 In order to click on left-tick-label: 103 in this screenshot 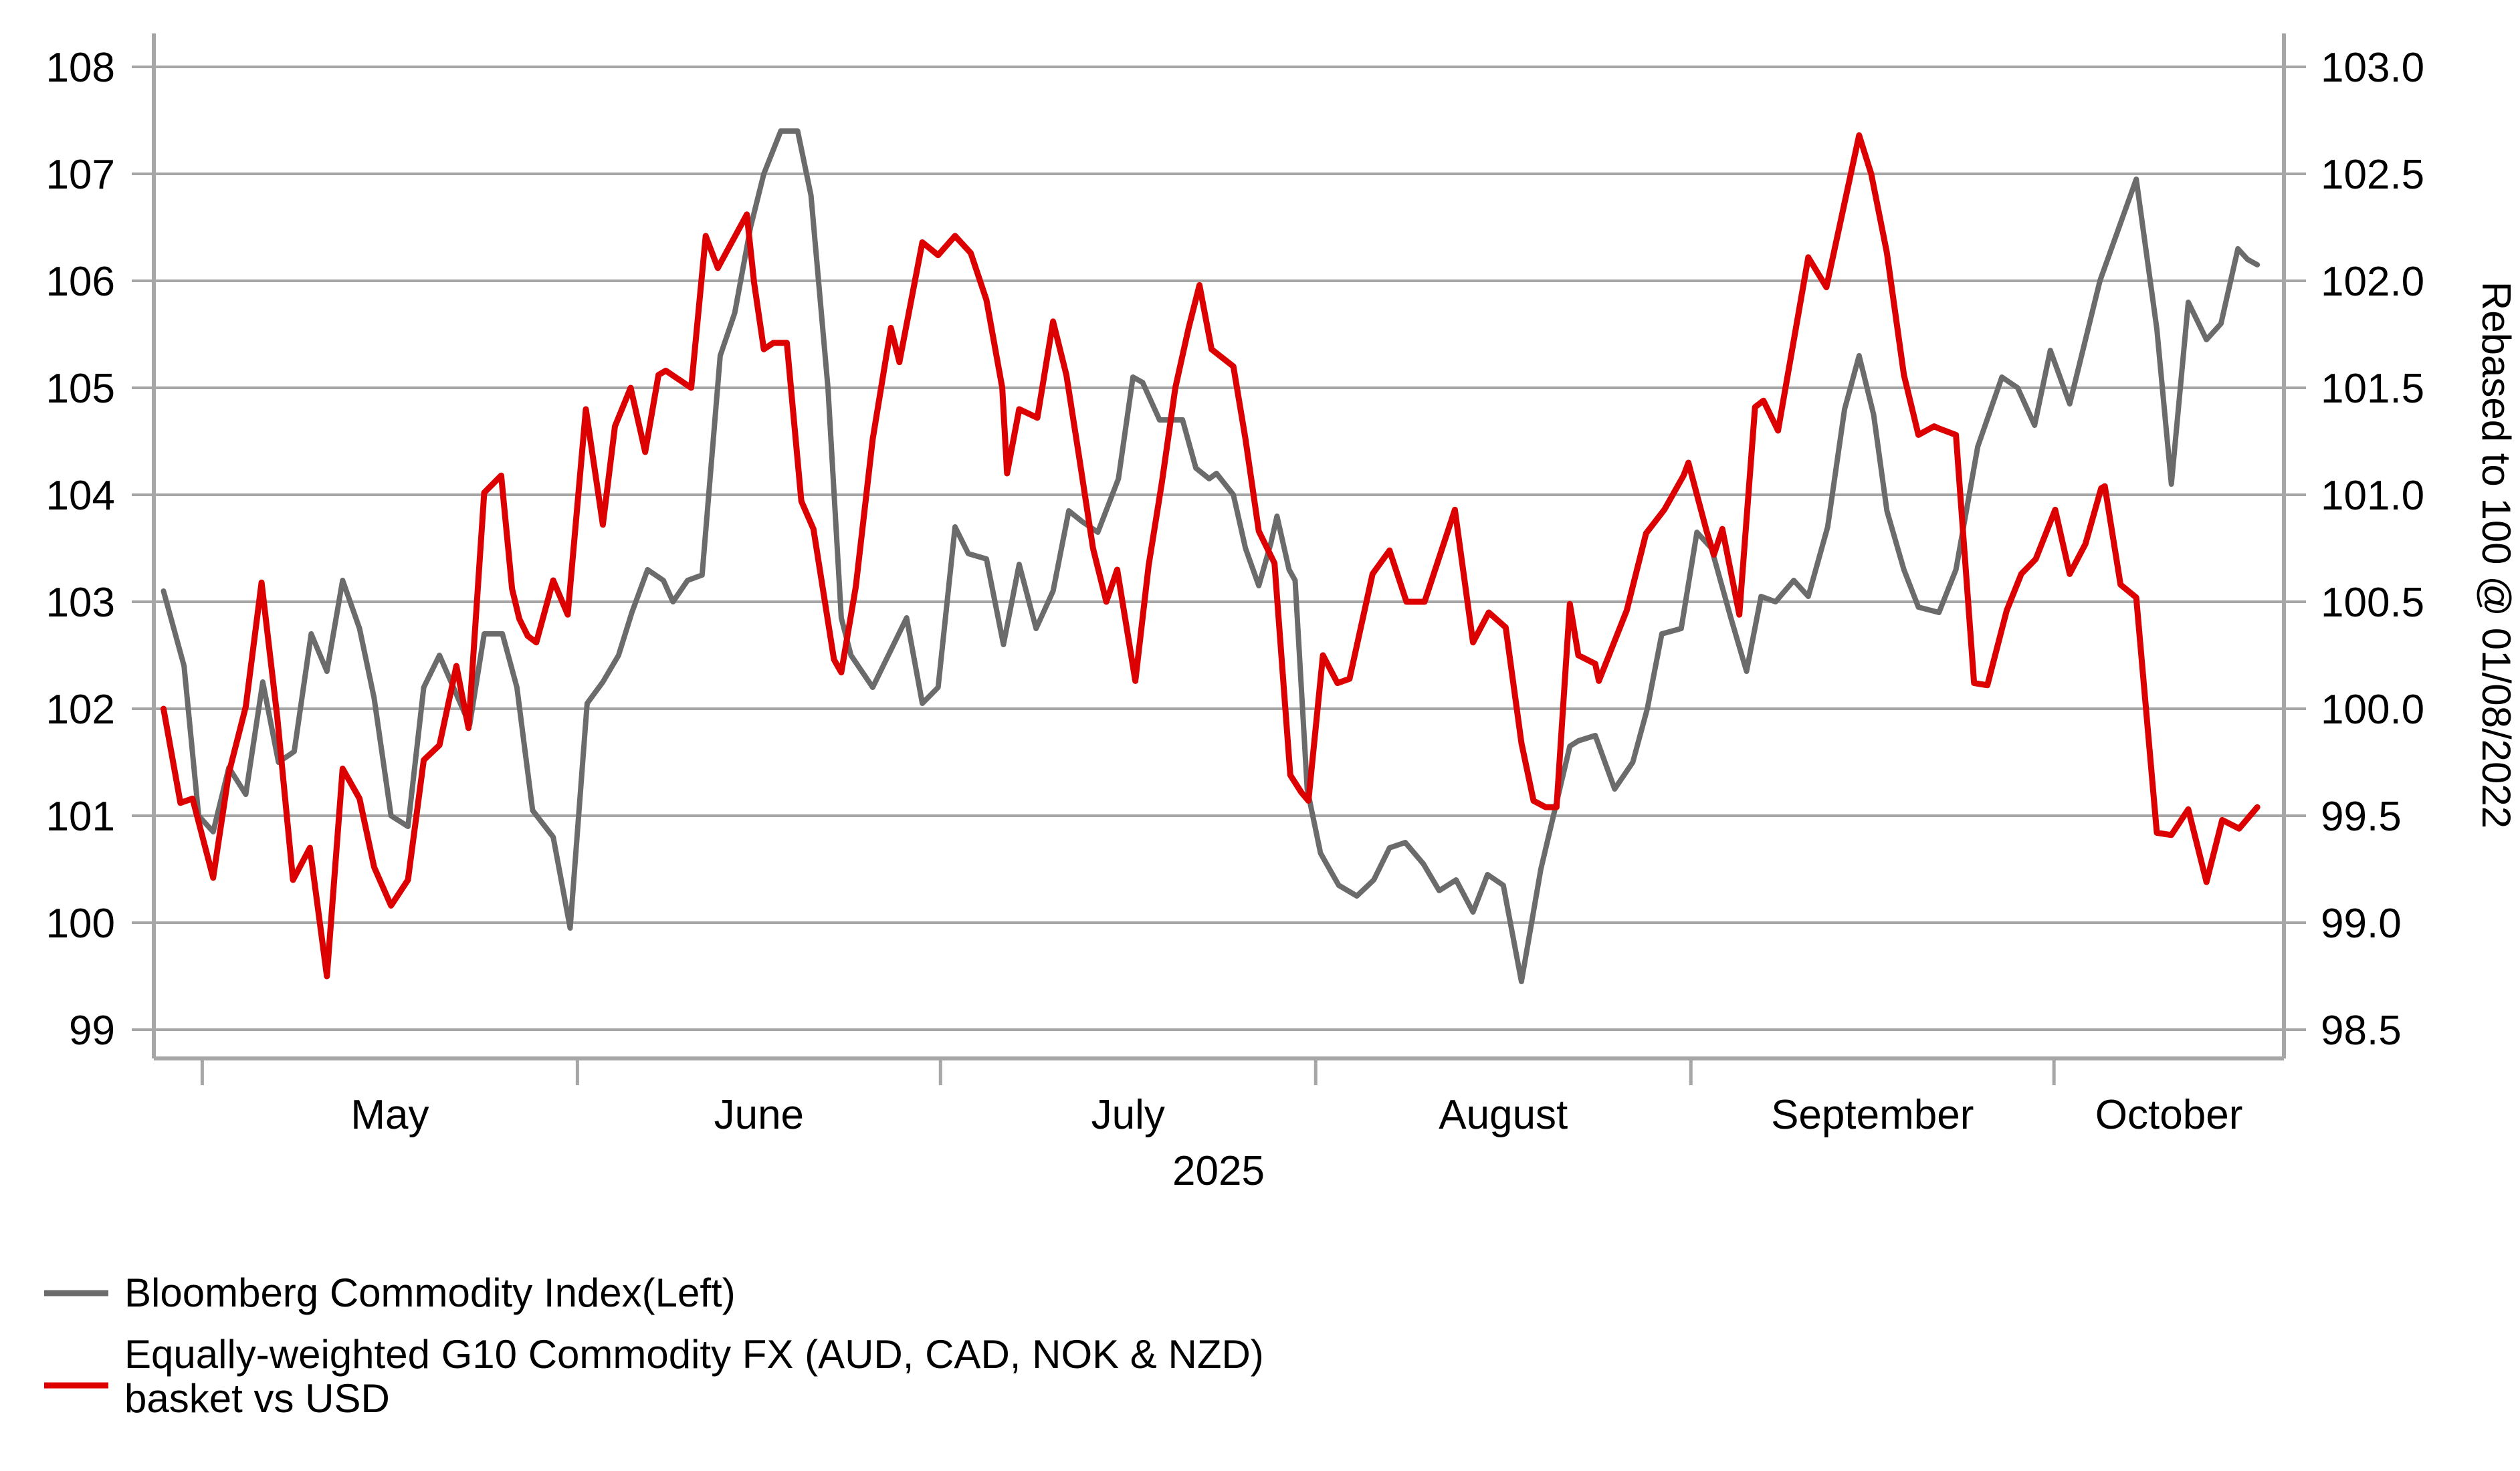, I will do `click(80, 603)`.